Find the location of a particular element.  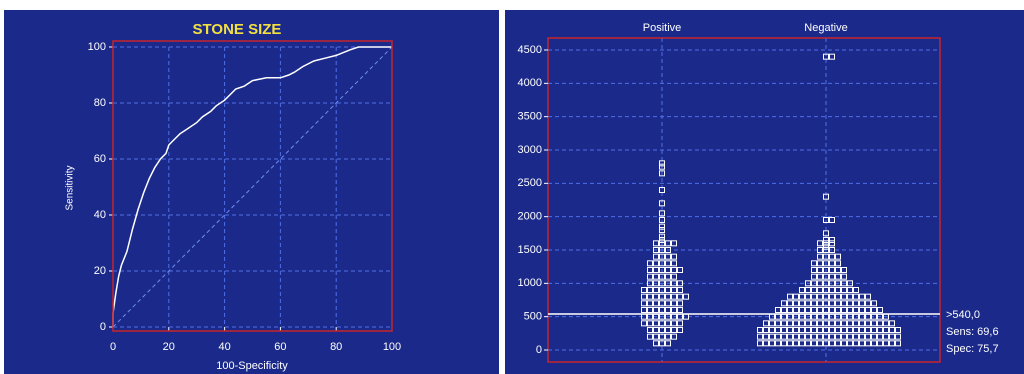

sensitivity-label: Sens: 69,6 is located at coordinates (972, 332).